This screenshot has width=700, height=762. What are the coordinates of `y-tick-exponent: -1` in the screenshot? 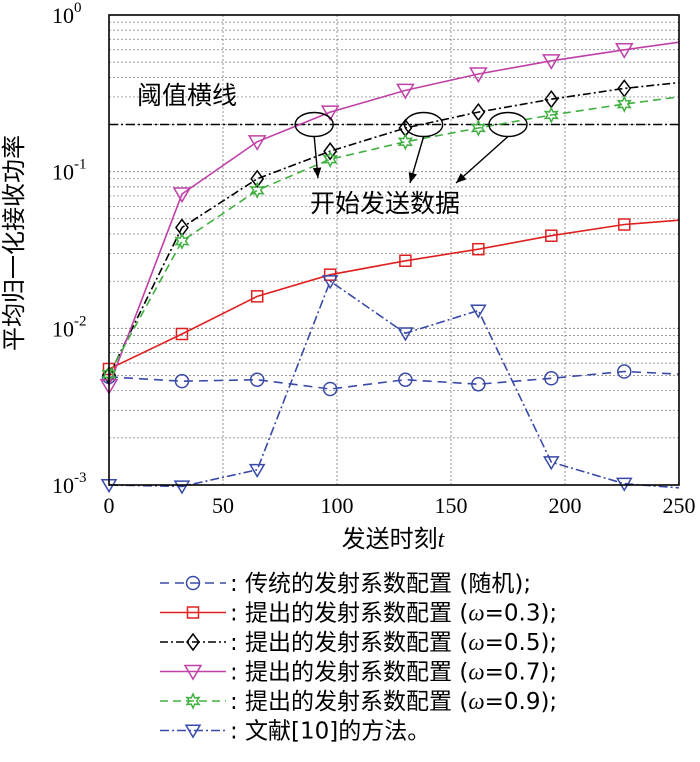 It's located at (80, 165).